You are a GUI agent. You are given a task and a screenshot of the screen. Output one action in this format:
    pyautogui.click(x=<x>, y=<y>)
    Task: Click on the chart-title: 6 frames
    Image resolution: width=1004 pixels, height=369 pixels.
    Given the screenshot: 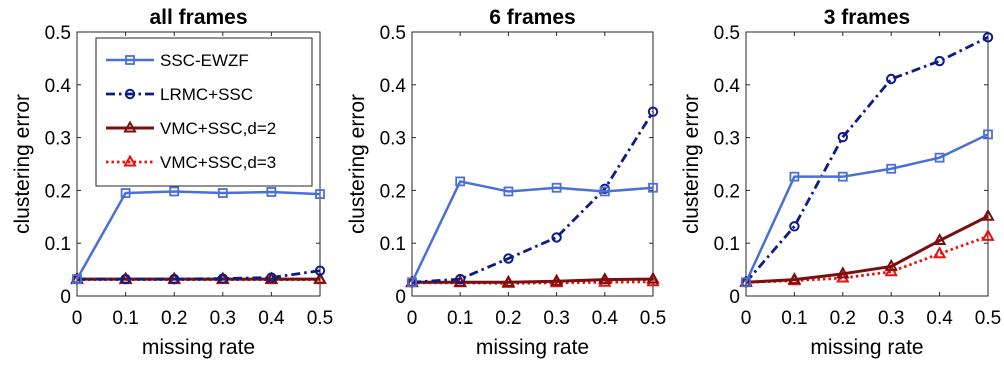 What is the action you would take?
    pyautogui.click(x=532, y=17)
    